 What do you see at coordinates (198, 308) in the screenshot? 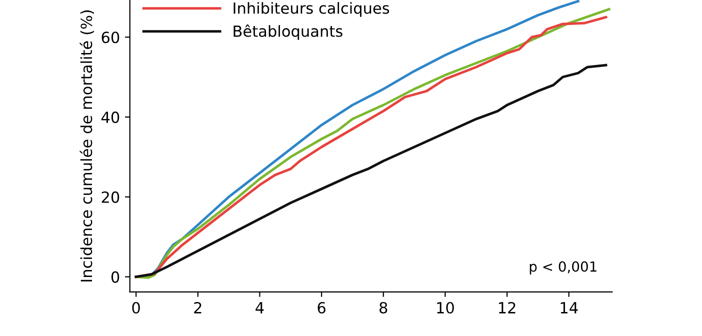
I see `x-tick-label: 2` at bounding box center [198, 308].